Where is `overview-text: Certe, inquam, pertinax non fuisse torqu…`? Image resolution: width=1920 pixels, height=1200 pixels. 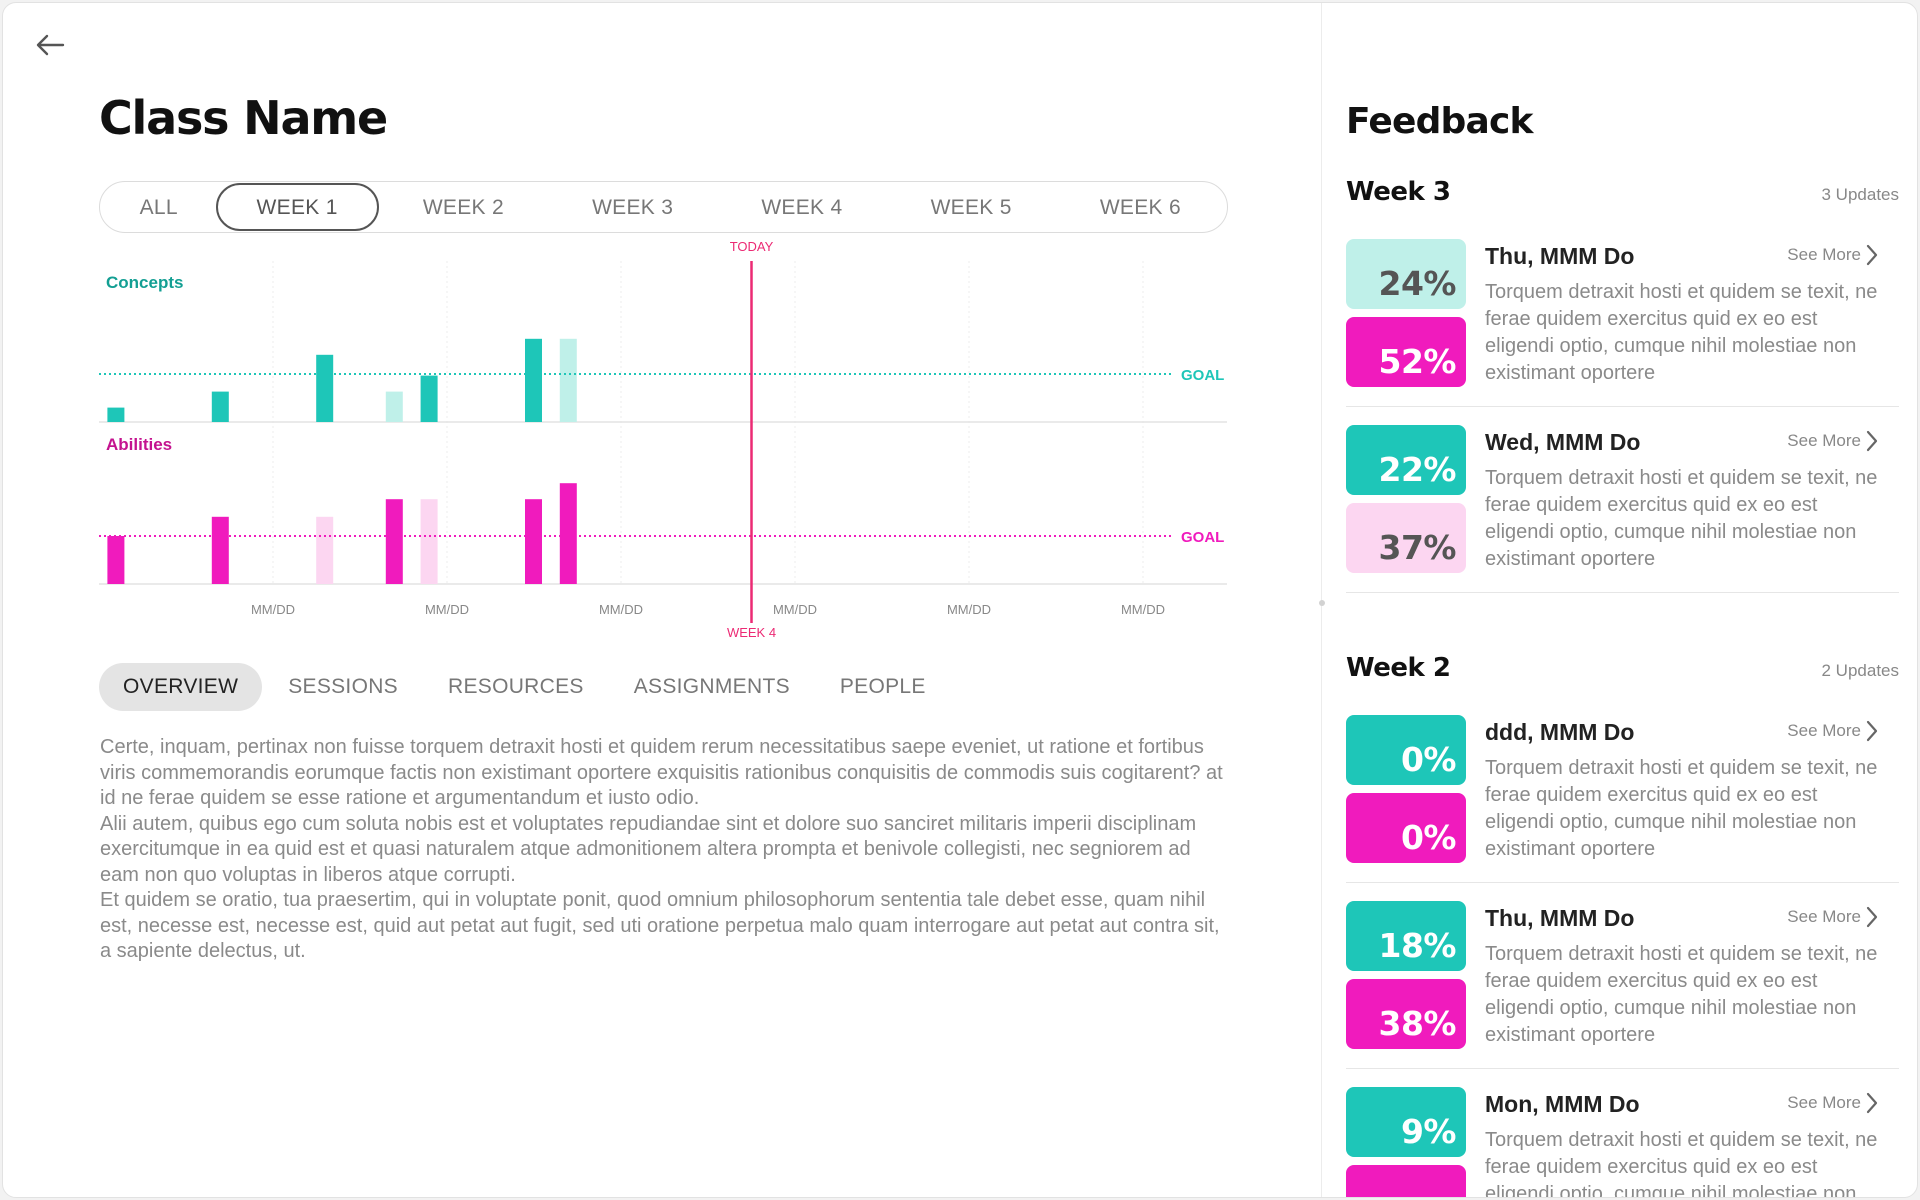 overview-text: Certe, inquam, pertinax non fuisse torqu… is located at coordinates (665, 850).